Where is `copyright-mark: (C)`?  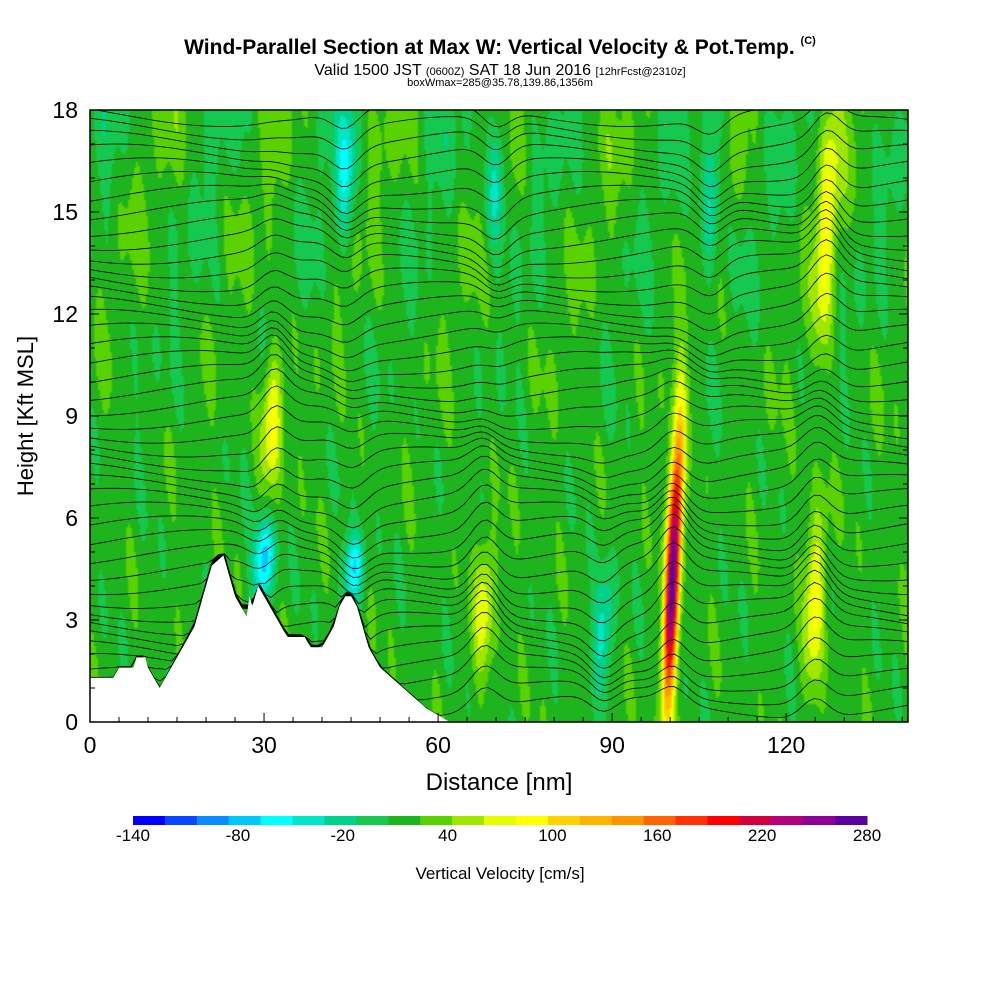
copyright-mark: (C) is located at coordinates (808, 41).